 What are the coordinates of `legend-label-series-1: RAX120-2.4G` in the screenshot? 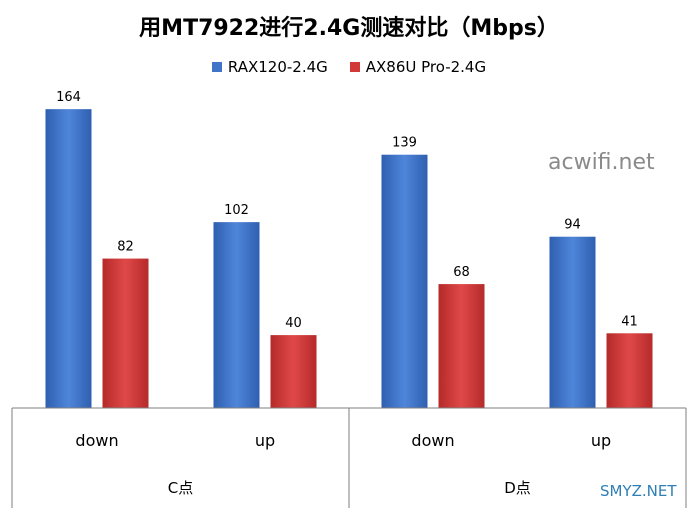 It's located at (277, 67).